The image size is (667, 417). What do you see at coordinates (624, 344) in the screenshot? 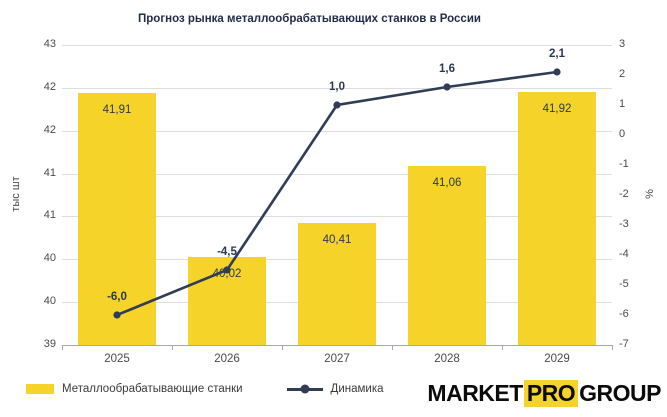
I see `right-axis-tick-label: -7` at bounding box center [624, 344].